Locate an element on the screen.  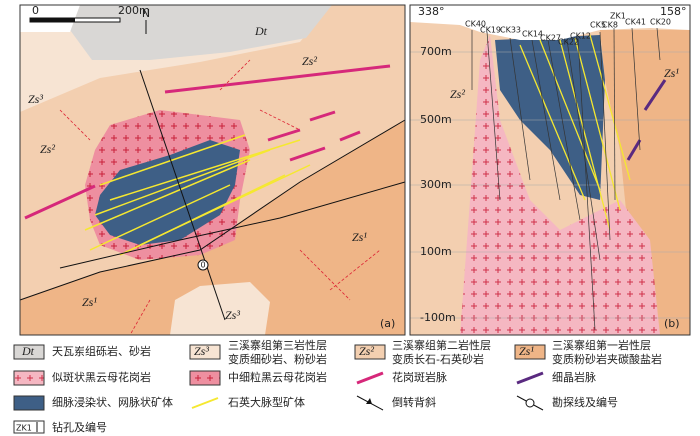
label: CK8 is located at coordinates (610, 25).